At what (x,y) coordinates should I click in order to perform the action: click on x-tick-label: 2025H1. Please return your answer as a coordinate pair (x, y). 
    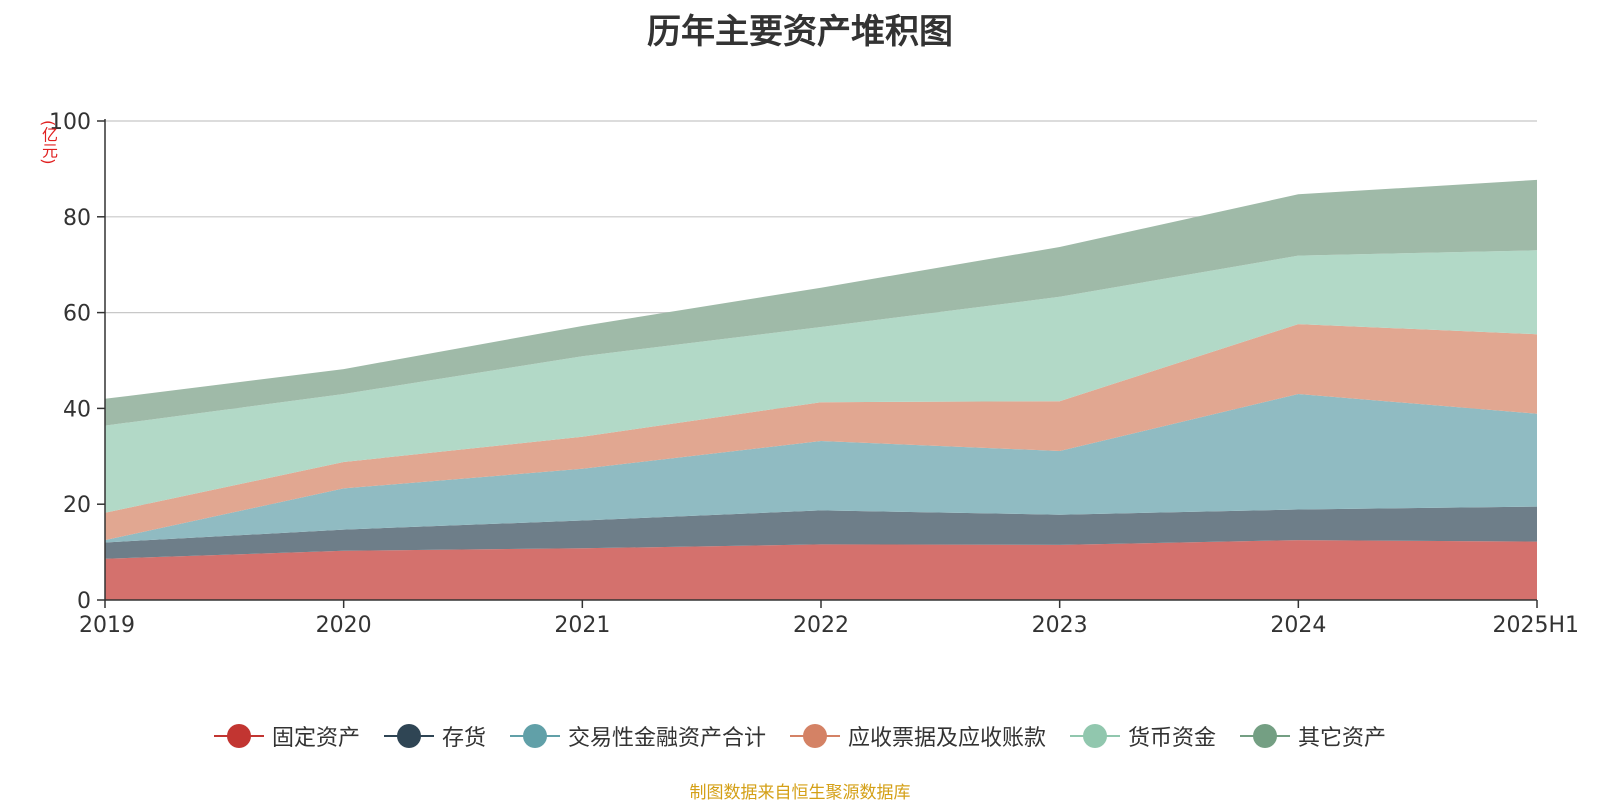
    Looking at the image, I should click on (1535, 625).